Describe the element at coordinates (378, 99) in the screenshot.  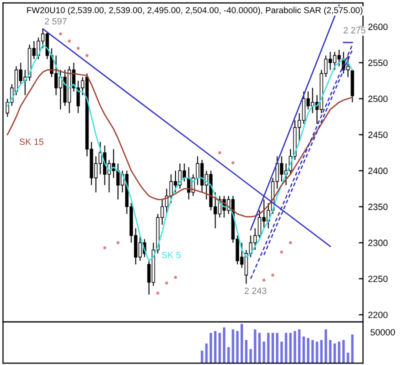
I see `y-tick-label: 2500` at that location.